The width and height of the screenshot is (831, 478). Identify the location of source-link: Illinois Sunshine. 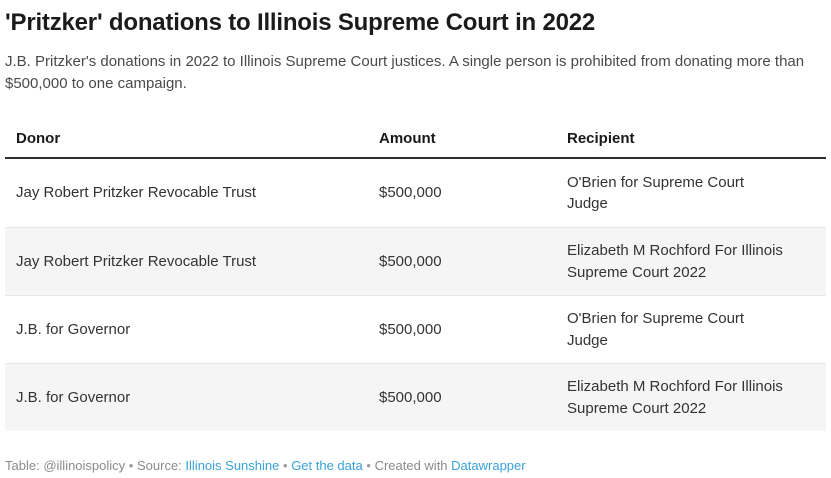
(232, 466).